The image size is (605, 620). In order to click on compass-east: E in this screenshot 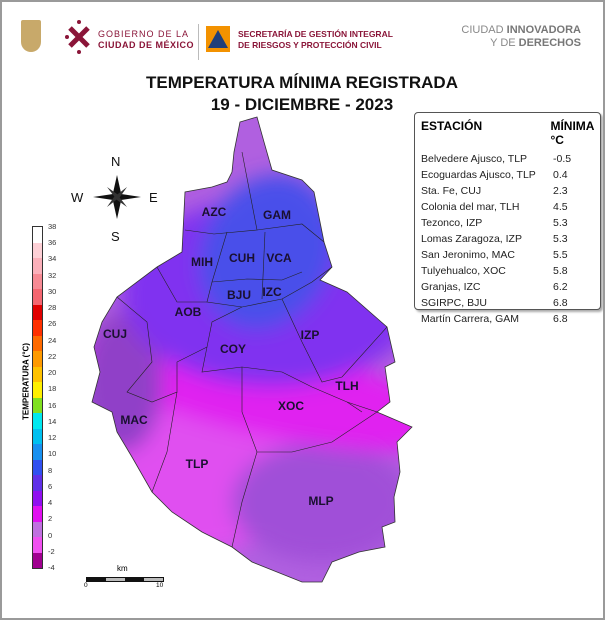, I will do `click(153, 197)`.